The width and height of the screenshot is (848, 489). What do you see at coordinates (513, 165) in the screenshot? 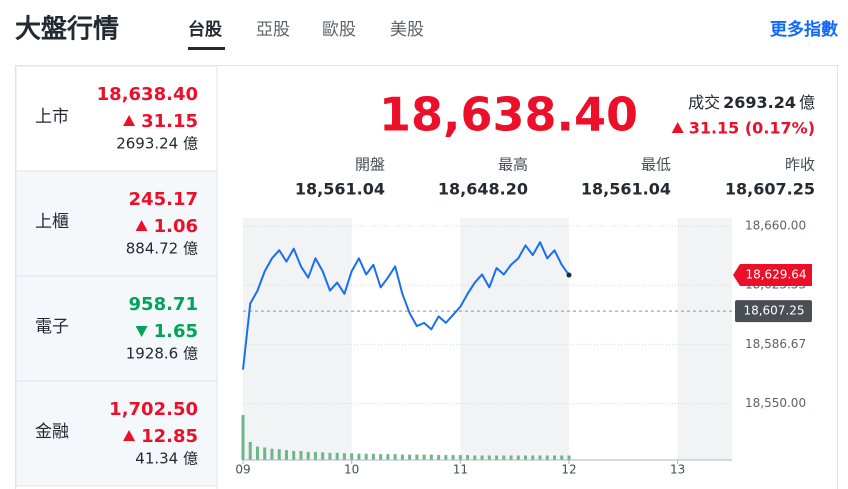
I see `stat-label: 最高` at bounding box center [513, 165].